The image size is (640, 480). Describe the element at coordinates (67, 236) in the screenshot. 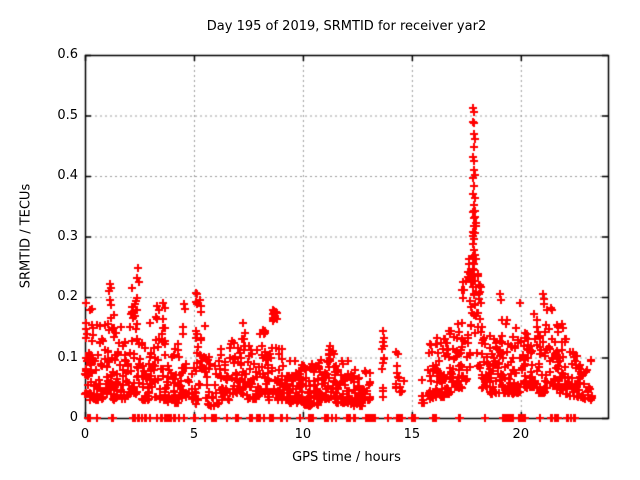

I see `y-tick-label: 0.3` at that location.